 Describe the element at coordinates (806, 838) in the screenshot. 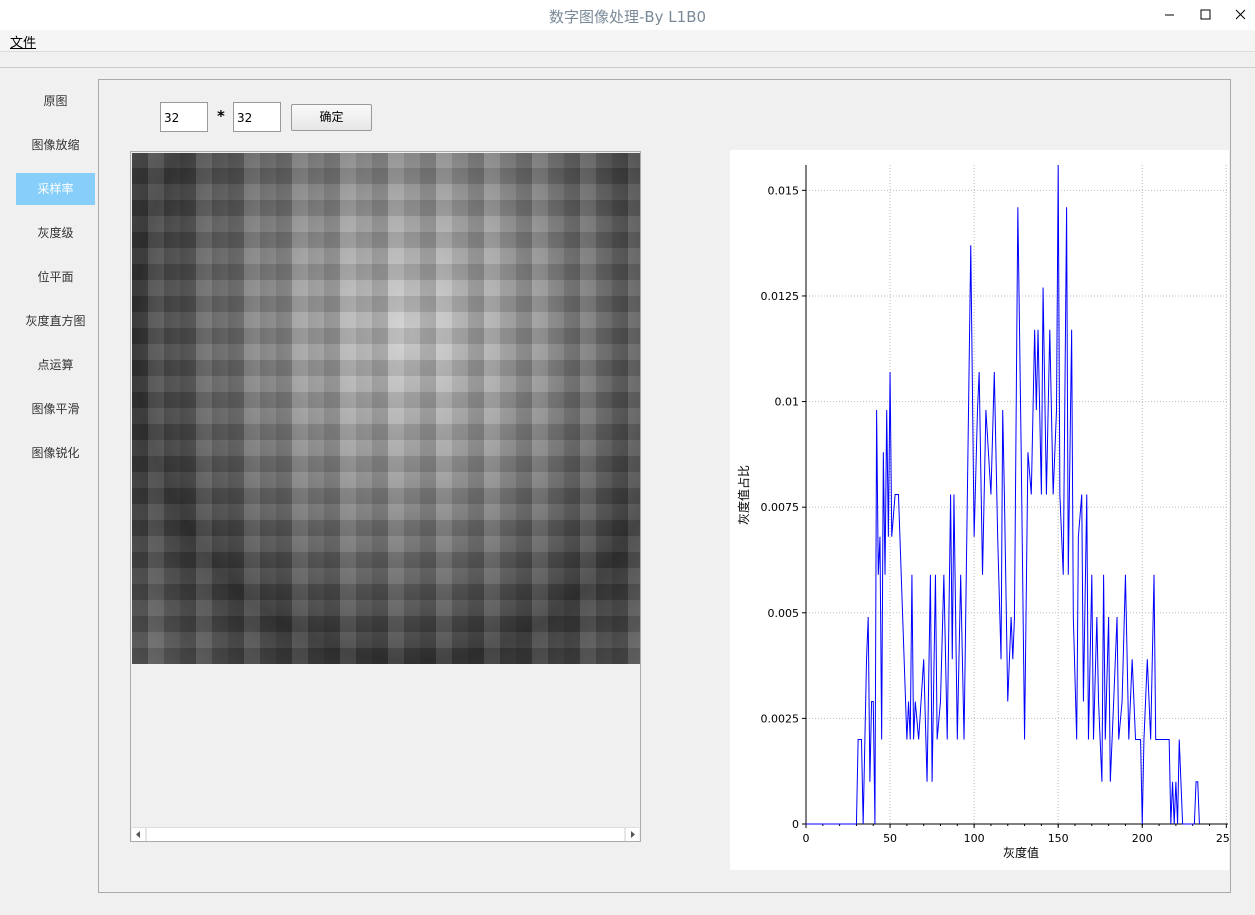

I see `x-tick-label: 0` at that location.